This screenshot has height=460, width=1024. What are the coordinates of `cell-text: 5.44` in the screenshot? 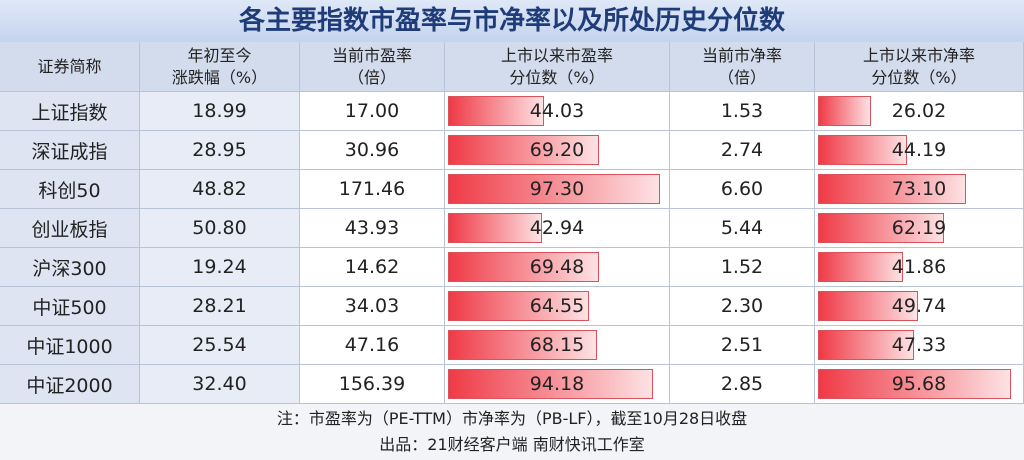 It's located at (742, 228).